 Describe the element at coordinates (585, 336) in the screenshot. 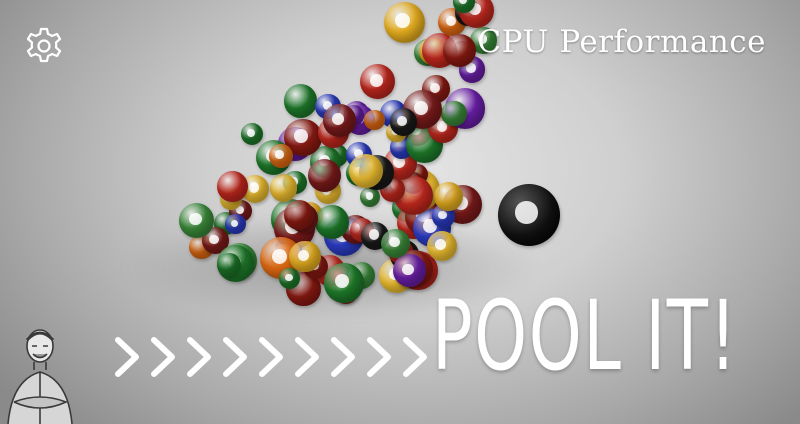

I see `headline-text: POOL IT!` at that location.